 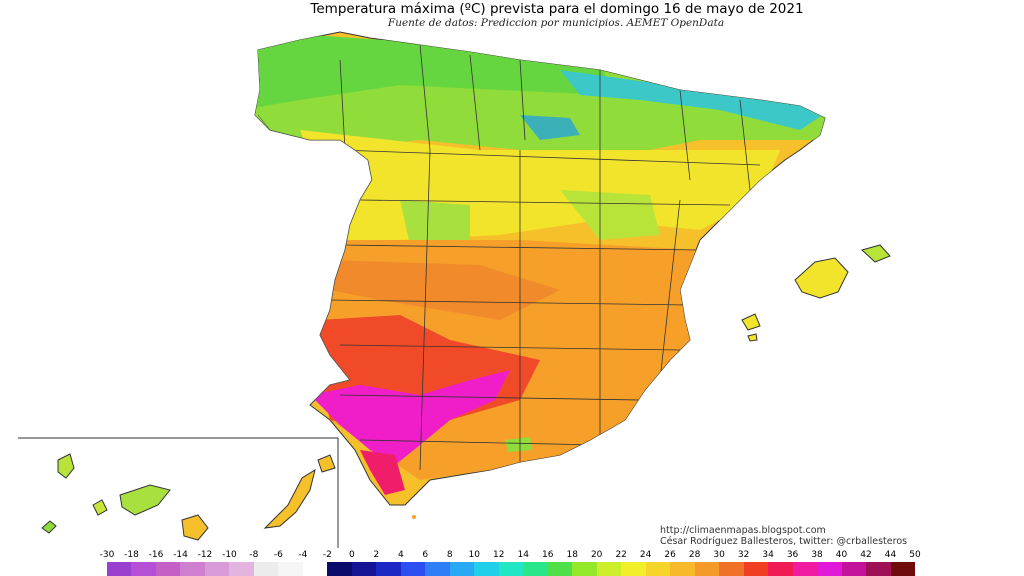 What do you see at coordinates (694, 555) in the screenshot?
I see `legend-tick-label: 28` at bounding box center [694, 555].